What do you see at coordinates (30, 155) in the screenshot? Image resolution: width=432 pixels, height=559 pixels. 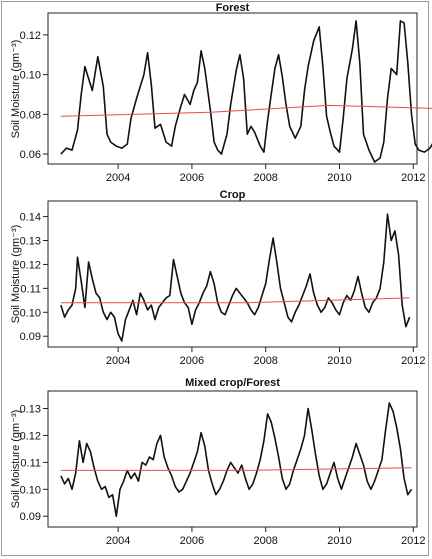 I see `forest-y-tick-label: 0.06` at bounding box center [30, 155].